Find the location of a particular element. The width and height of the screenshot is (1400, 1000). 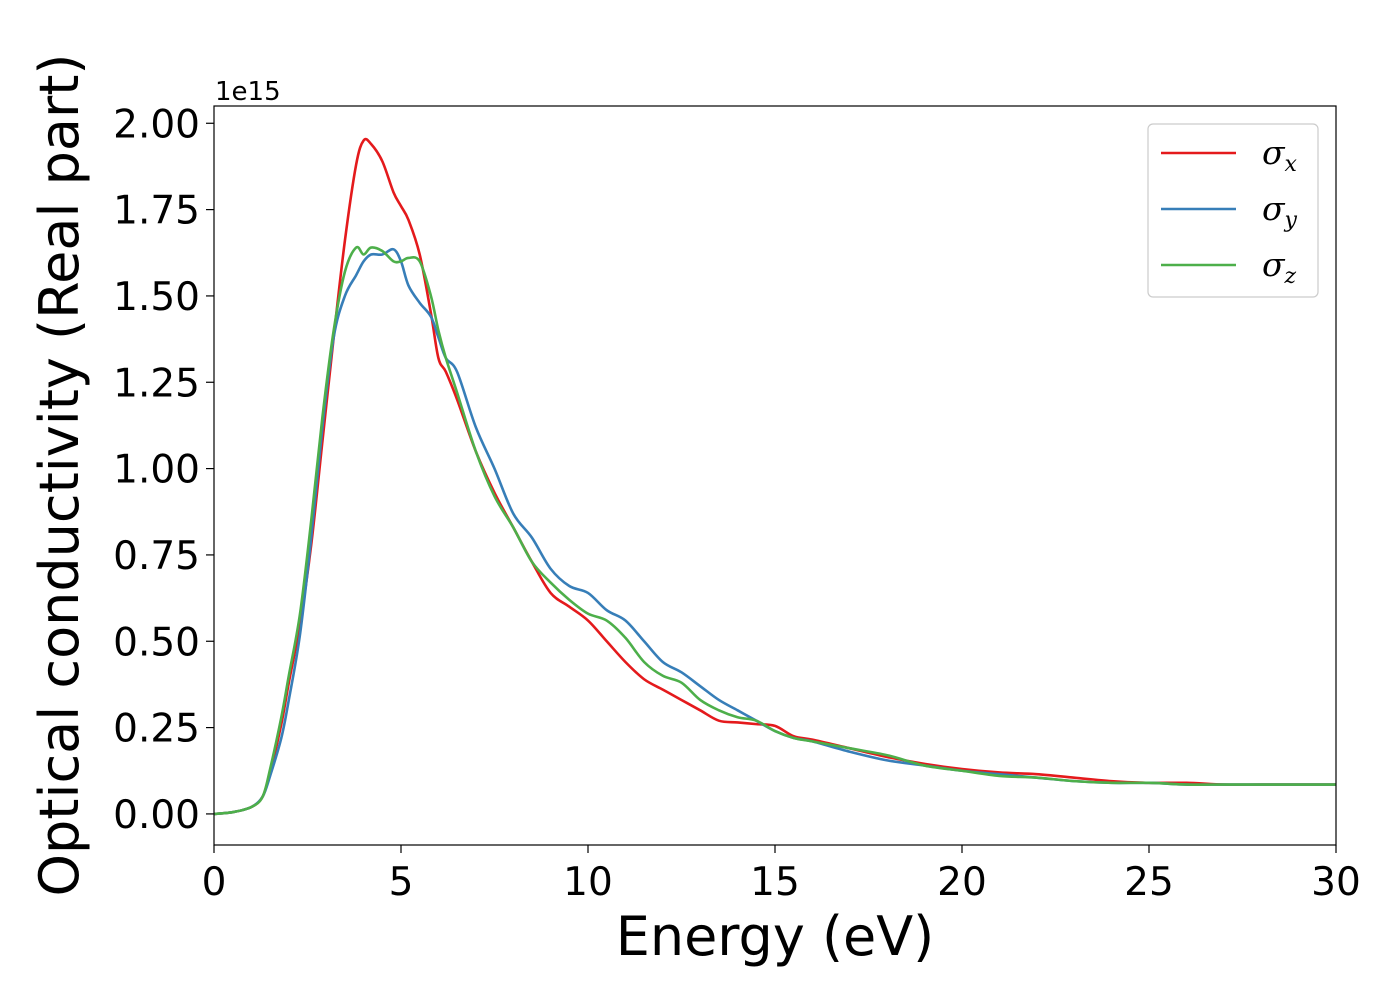

x-tick-label: 10 is located at coordinates (588, 882).